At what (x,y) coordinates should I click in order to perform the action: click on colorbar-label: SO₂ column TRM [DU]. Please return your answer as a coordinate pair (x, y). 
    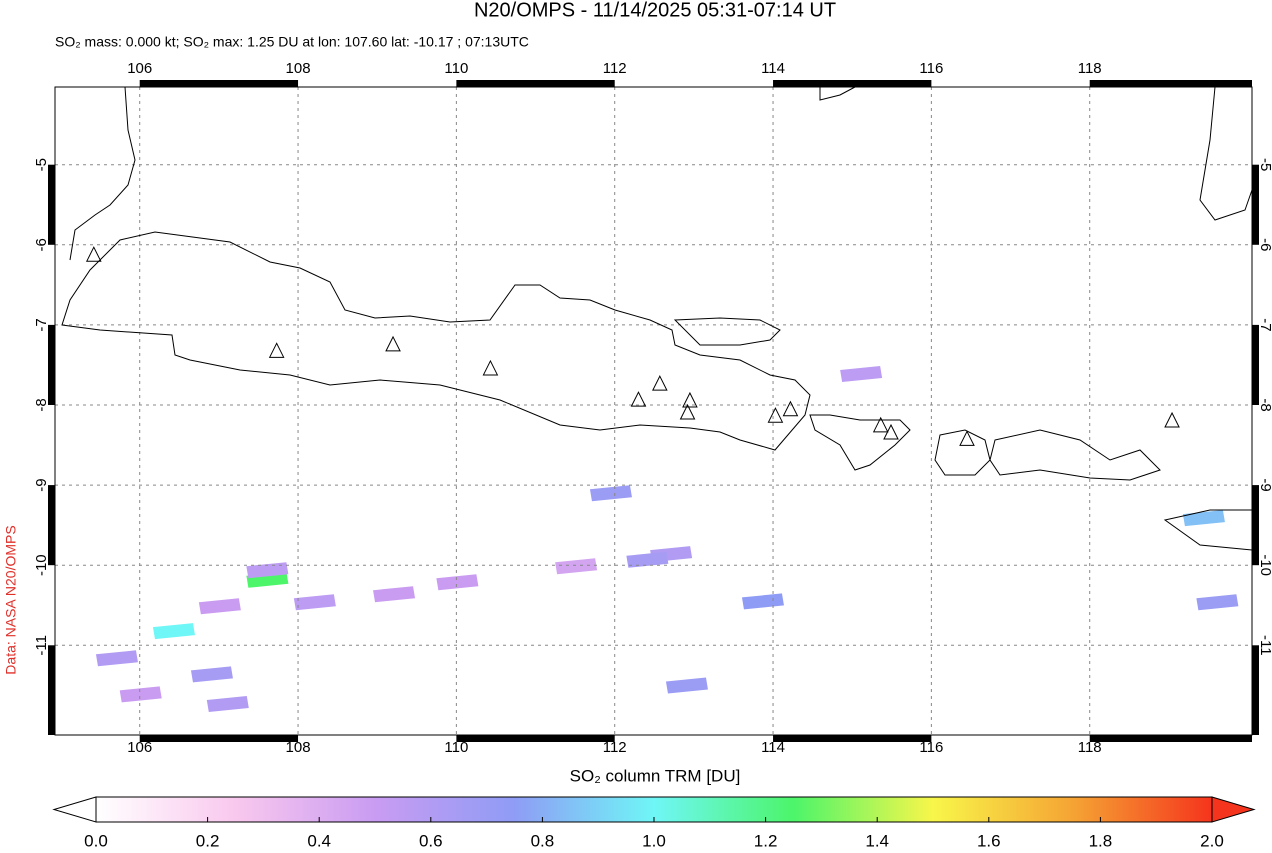
    Looking at the image, I should click on (655, 775).